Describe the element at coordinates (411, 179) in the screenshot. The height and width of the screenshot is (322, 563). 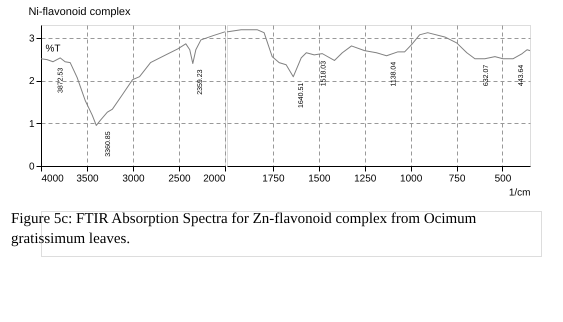
I see `x-tick-label: 1000` at that location.